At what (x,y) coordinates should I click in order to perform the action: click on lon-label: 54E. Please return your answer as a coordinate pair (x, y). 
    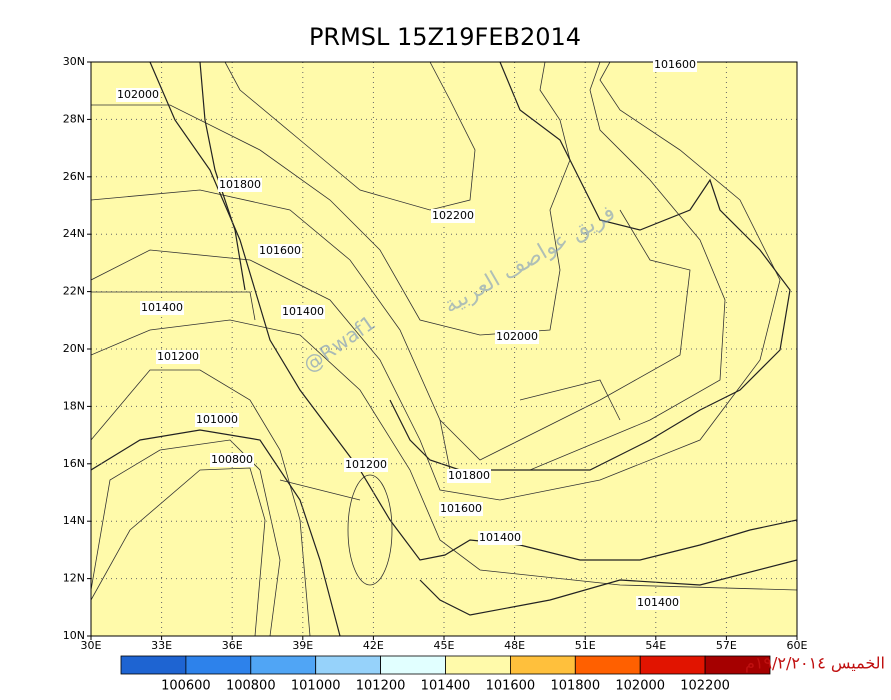
    Looking at the image, I should click on (655, 645).